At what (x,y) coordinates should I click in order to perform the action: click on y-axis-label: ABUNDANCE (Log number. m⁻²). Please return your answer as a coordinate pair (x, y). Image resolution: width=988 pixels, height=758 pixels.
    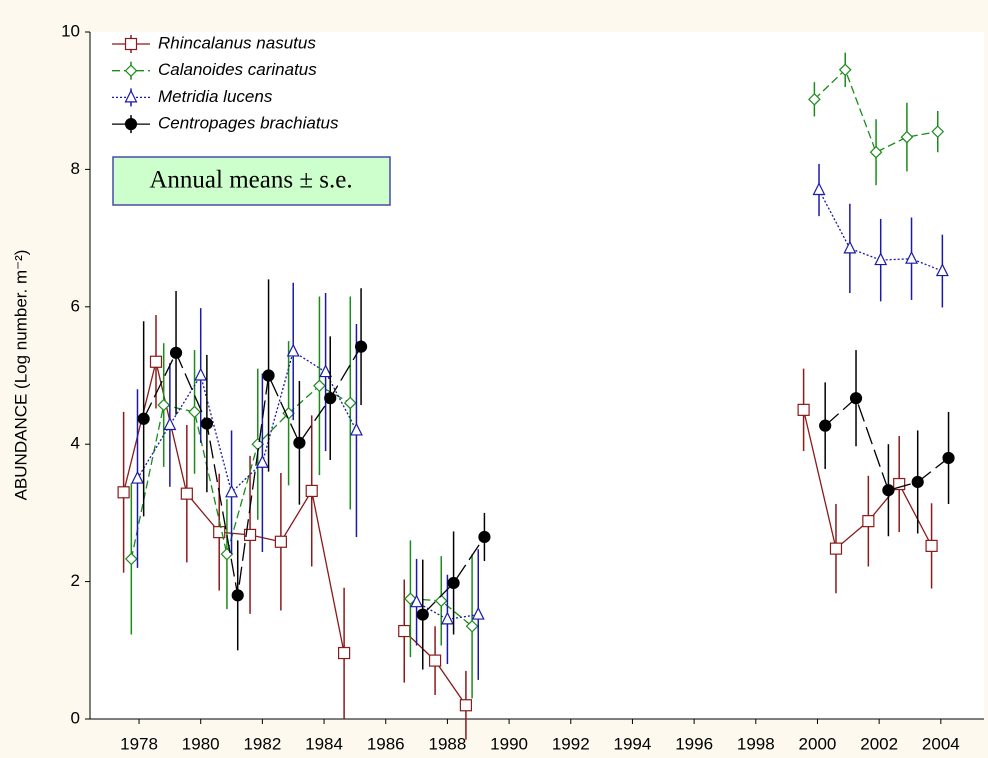
    Looking at the image, I should click on (20, 375).